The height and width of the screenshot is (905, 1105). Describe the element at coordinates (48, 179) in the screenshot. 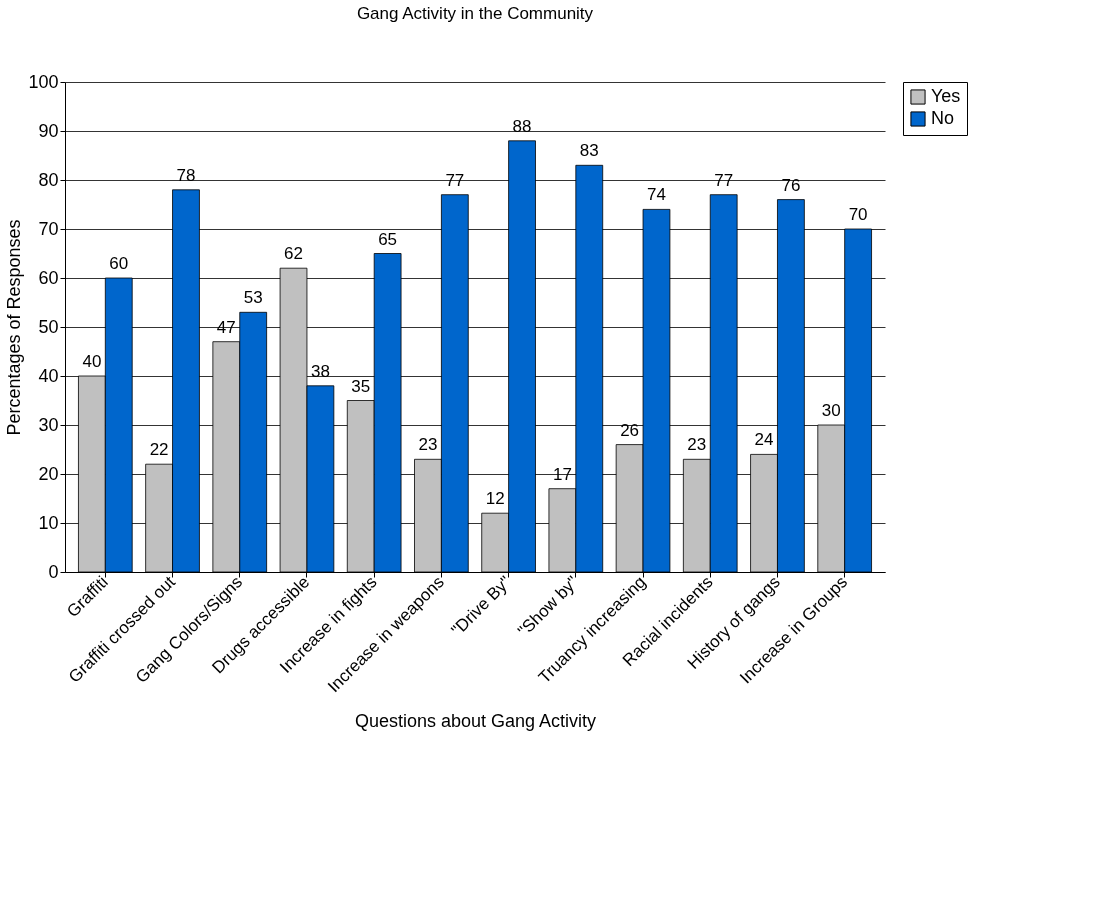

I see `y-tick-label: 80` at that location.